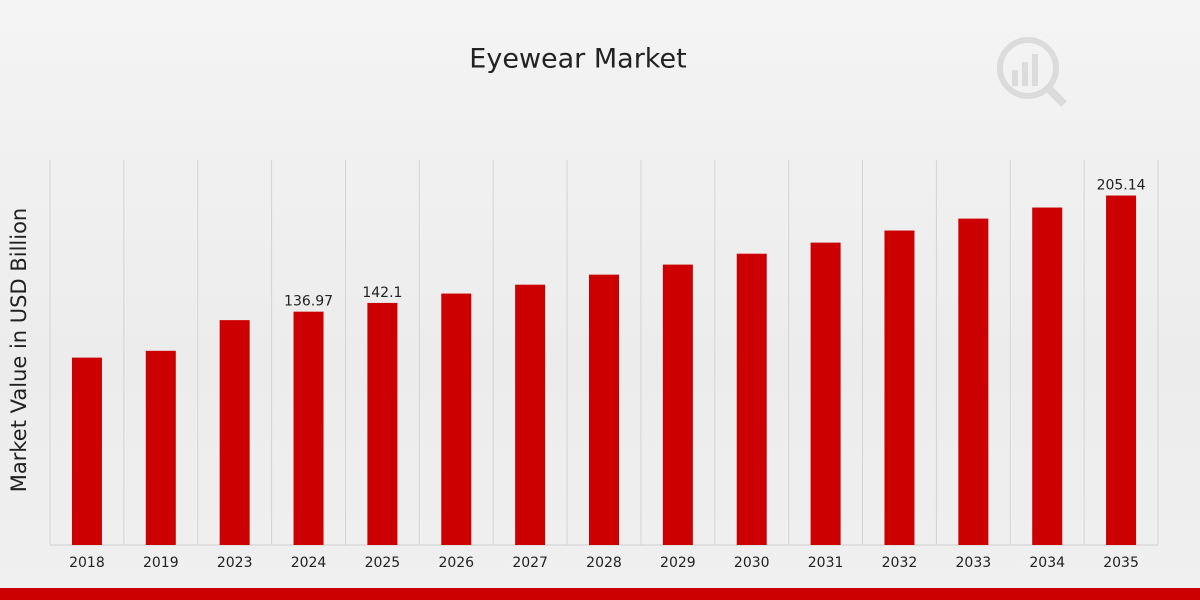 The image size is (1200, 600). What do you see at coordinates (308, 302) in the screenshot?
I see `data-label: 136.97` at bounding box center [308, 302].